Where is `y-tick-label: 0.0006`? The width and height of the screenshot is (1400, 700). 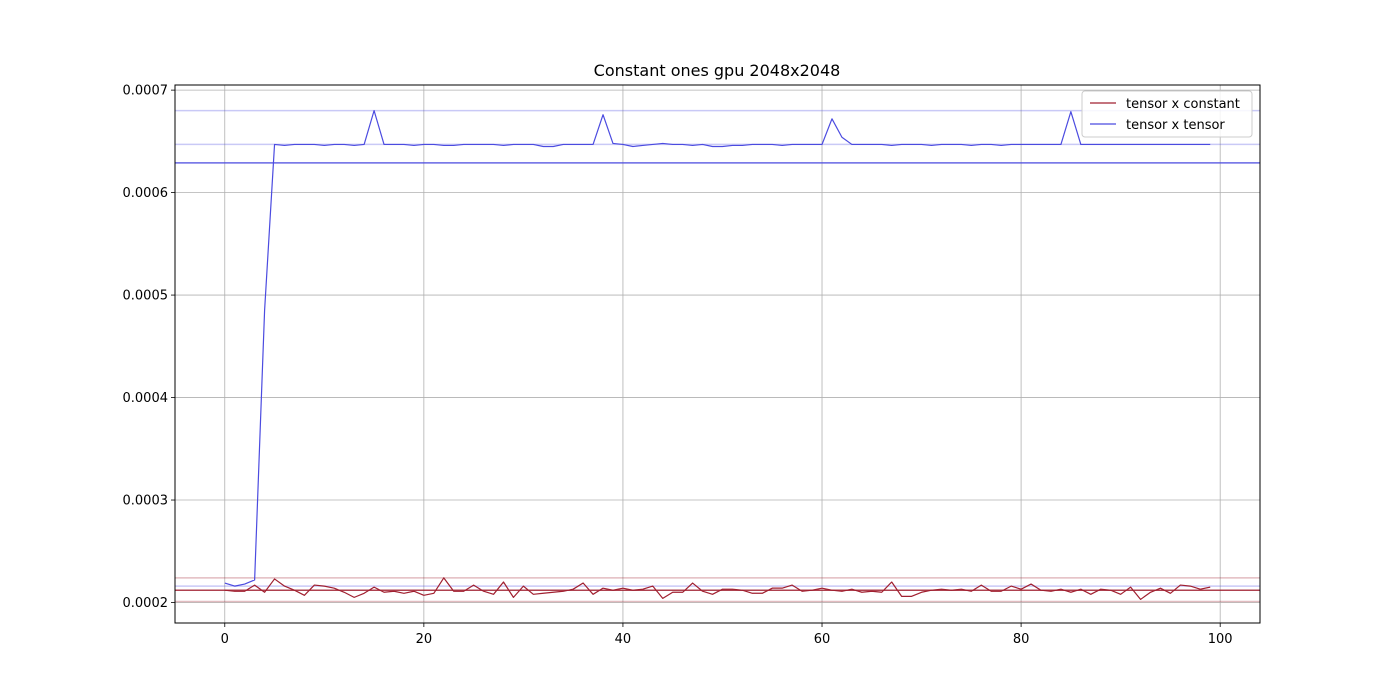 y-tick-label: 0.0006 is located at coordinates (146, 193).